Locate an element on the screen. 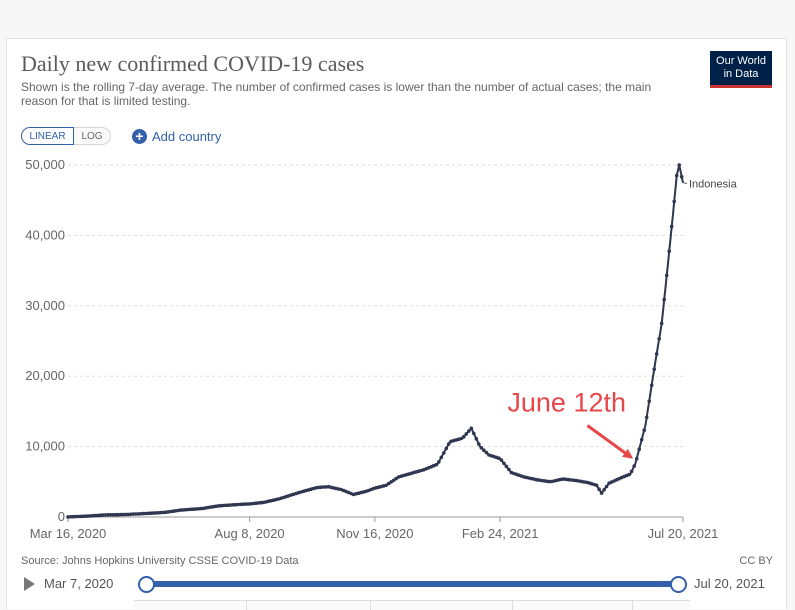 This screenshot has height=610, width=795. plus-circle-icon: + is located at coordinates (139, 136).